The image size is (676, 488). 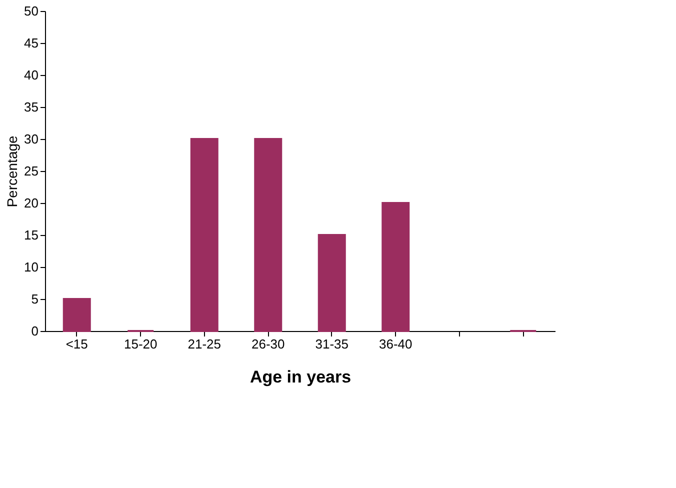 What do you see at coordinates (141, 344) in the screenshot?
I see `x-tick-label: 15-20` at bounding box center [141, 344].